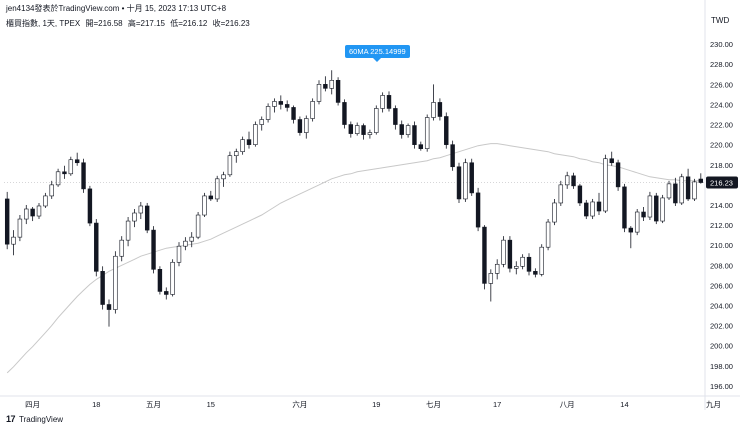  What do you see at coordinates (720, 20) in the screenshot?
I see `currency-label: TWD` at bounding box center [720, 20].